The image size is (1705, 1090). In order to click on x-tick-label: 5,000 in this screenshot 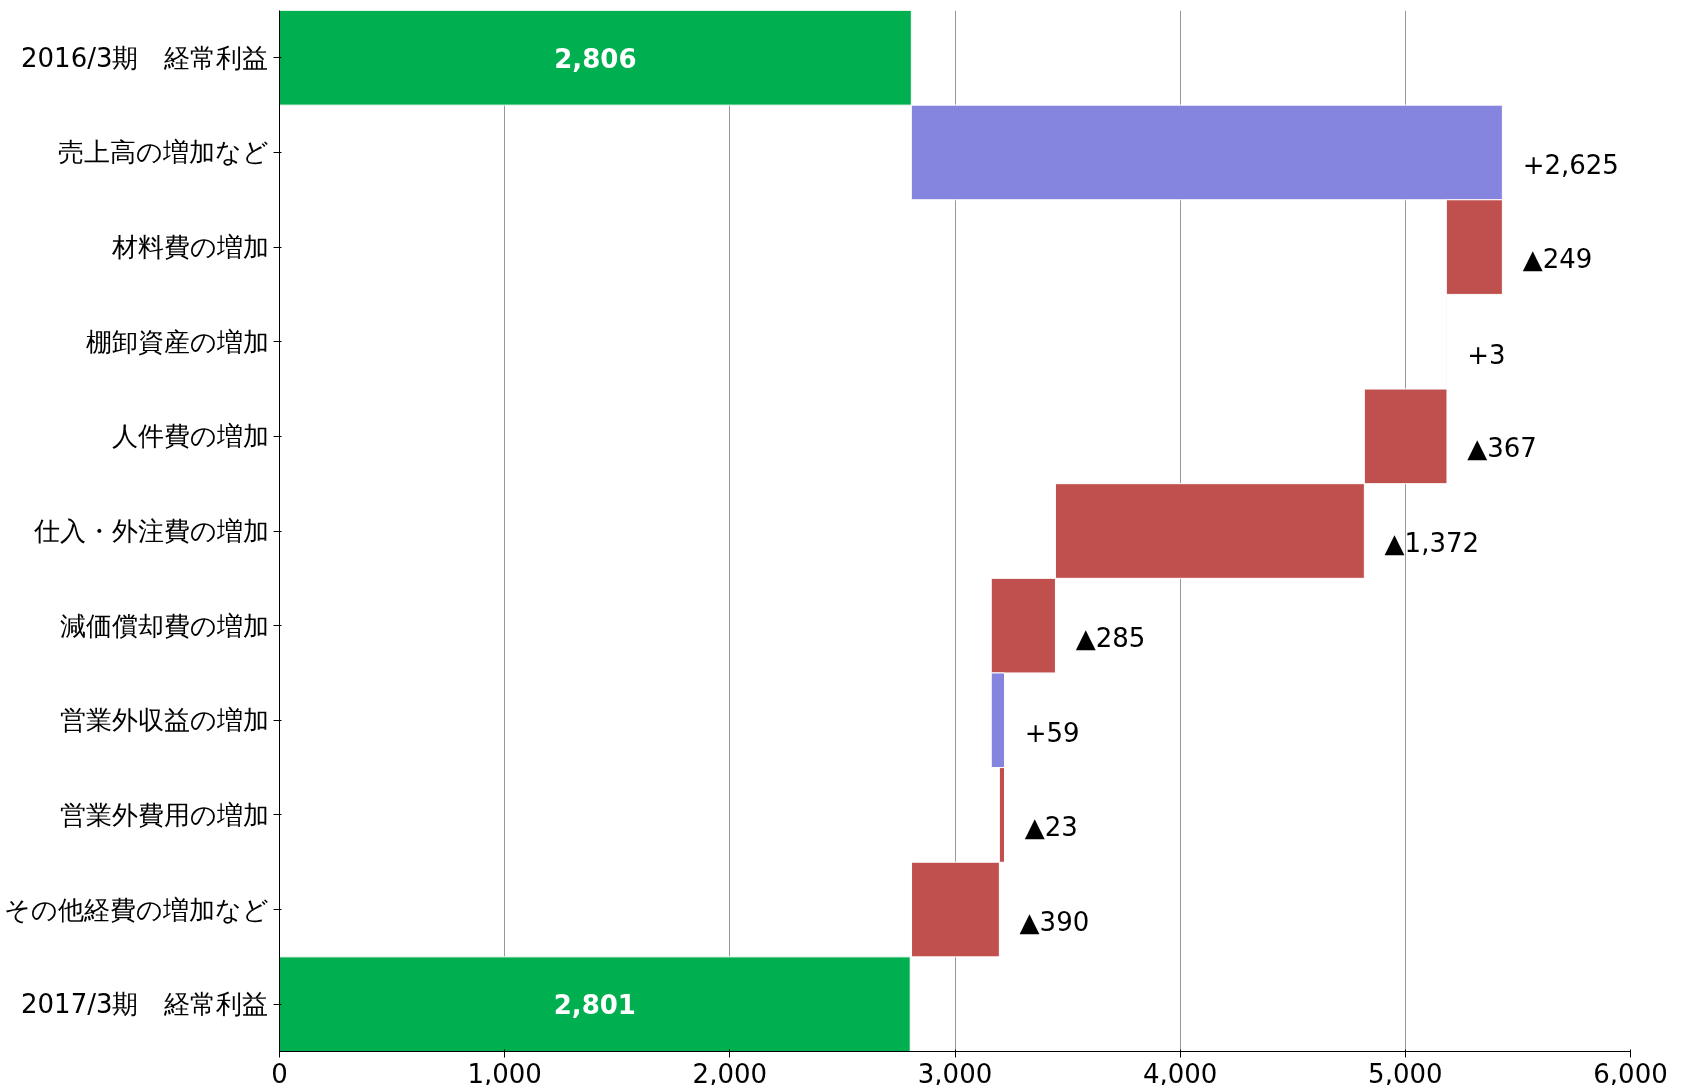, I will do `click(1405, 1073)`.